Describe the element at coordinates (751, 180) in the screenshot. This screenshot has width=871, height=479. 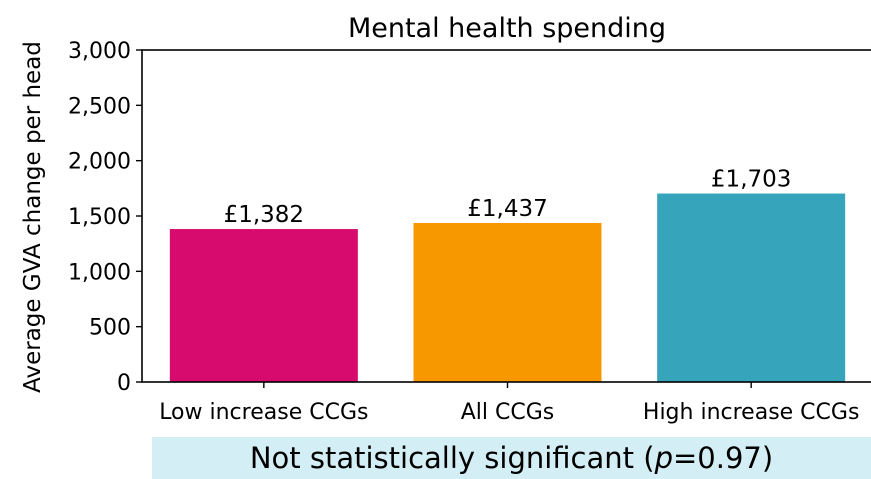
I see `data-label: £1,703` at that location.